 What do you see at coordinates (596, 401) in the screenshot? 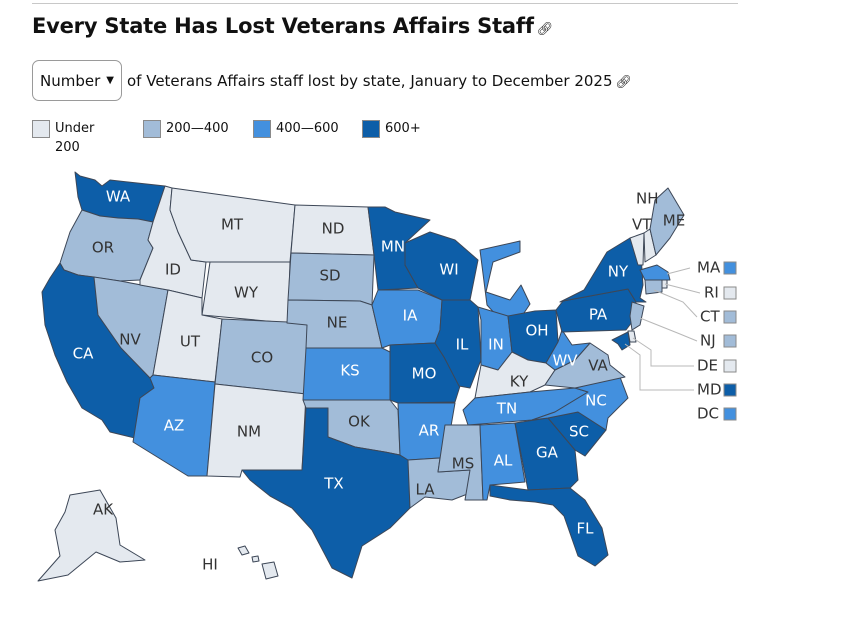
I see `state-label-nc: NC` at bounding box center [596, 401].